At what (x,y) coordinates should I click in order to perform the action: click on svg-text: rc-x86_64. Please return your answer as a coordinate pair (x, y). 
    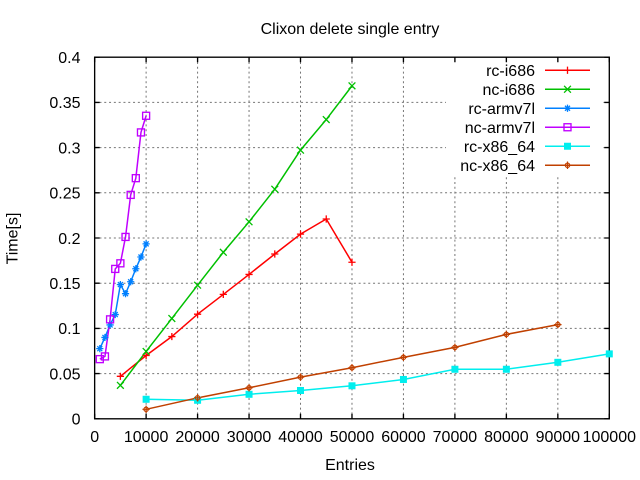
    Looking at the image, I should click on (499, 147).